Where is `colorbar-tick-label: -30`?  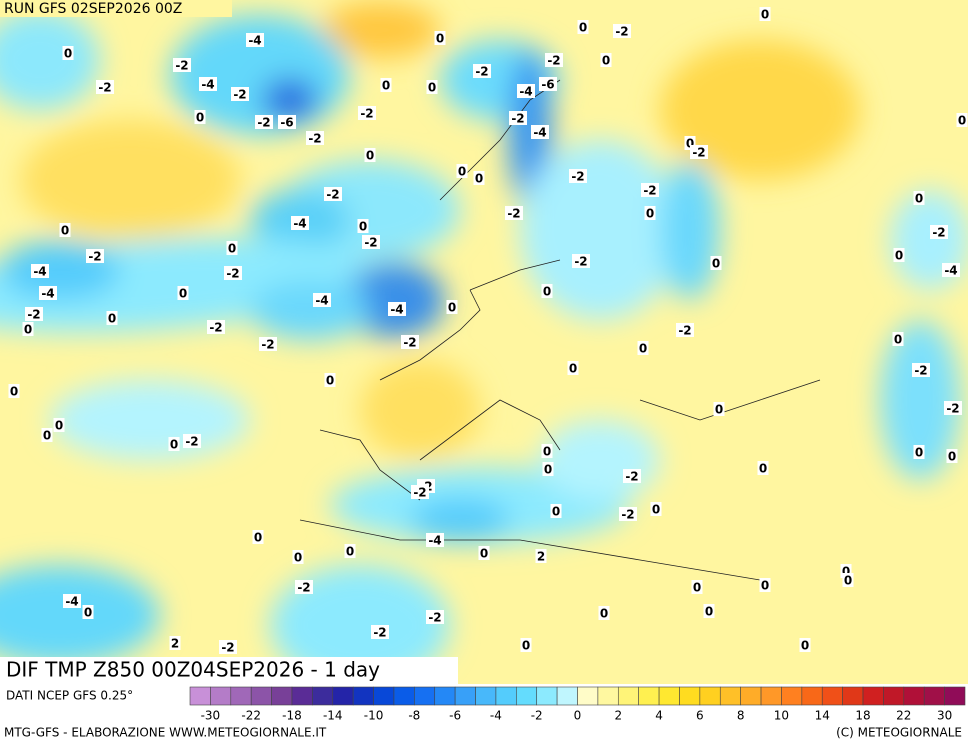 colorbar-tick-label: -30 is located at coordinates (211, 716).